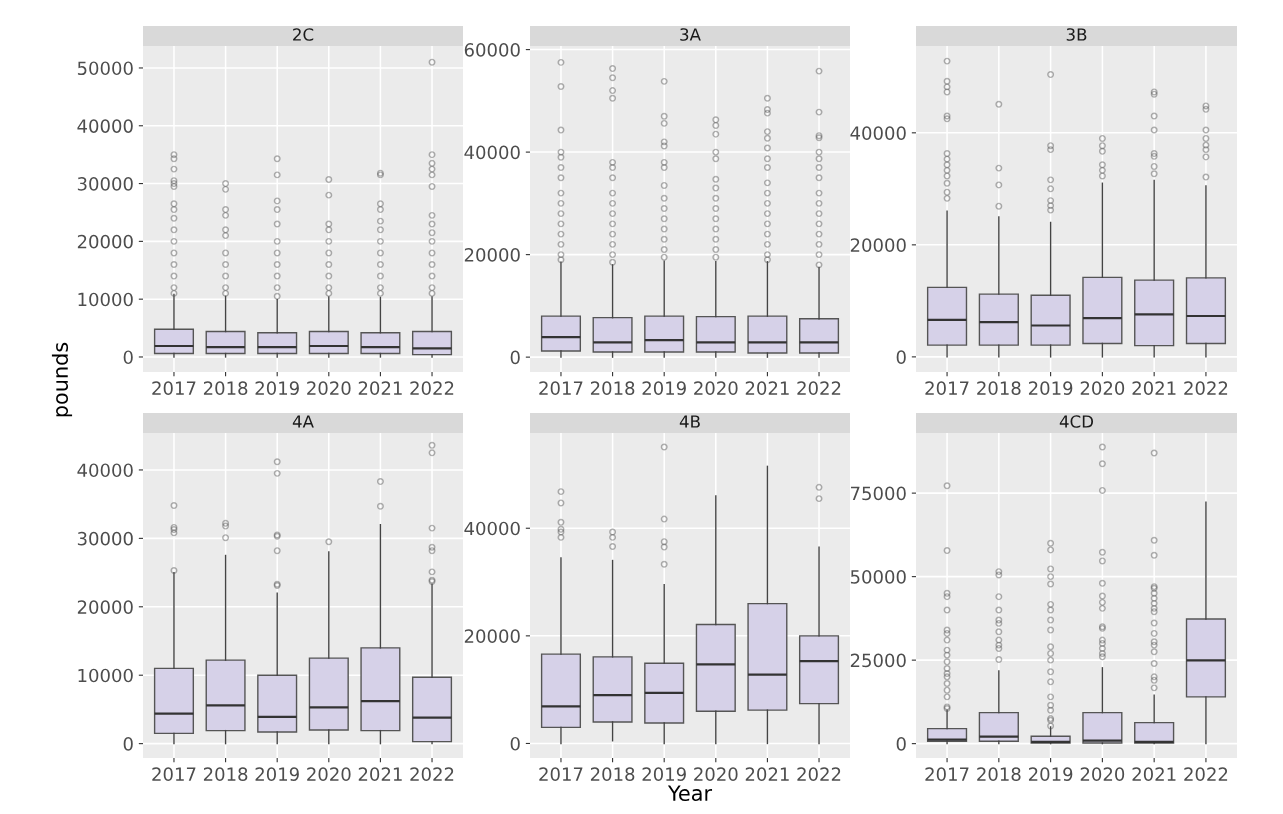 Image resolution: width=1283 pixels, height=814 pixels. Describe the element at coordinates (690, 34) in the screenshot. I see `chart-title: 3A` at that location.